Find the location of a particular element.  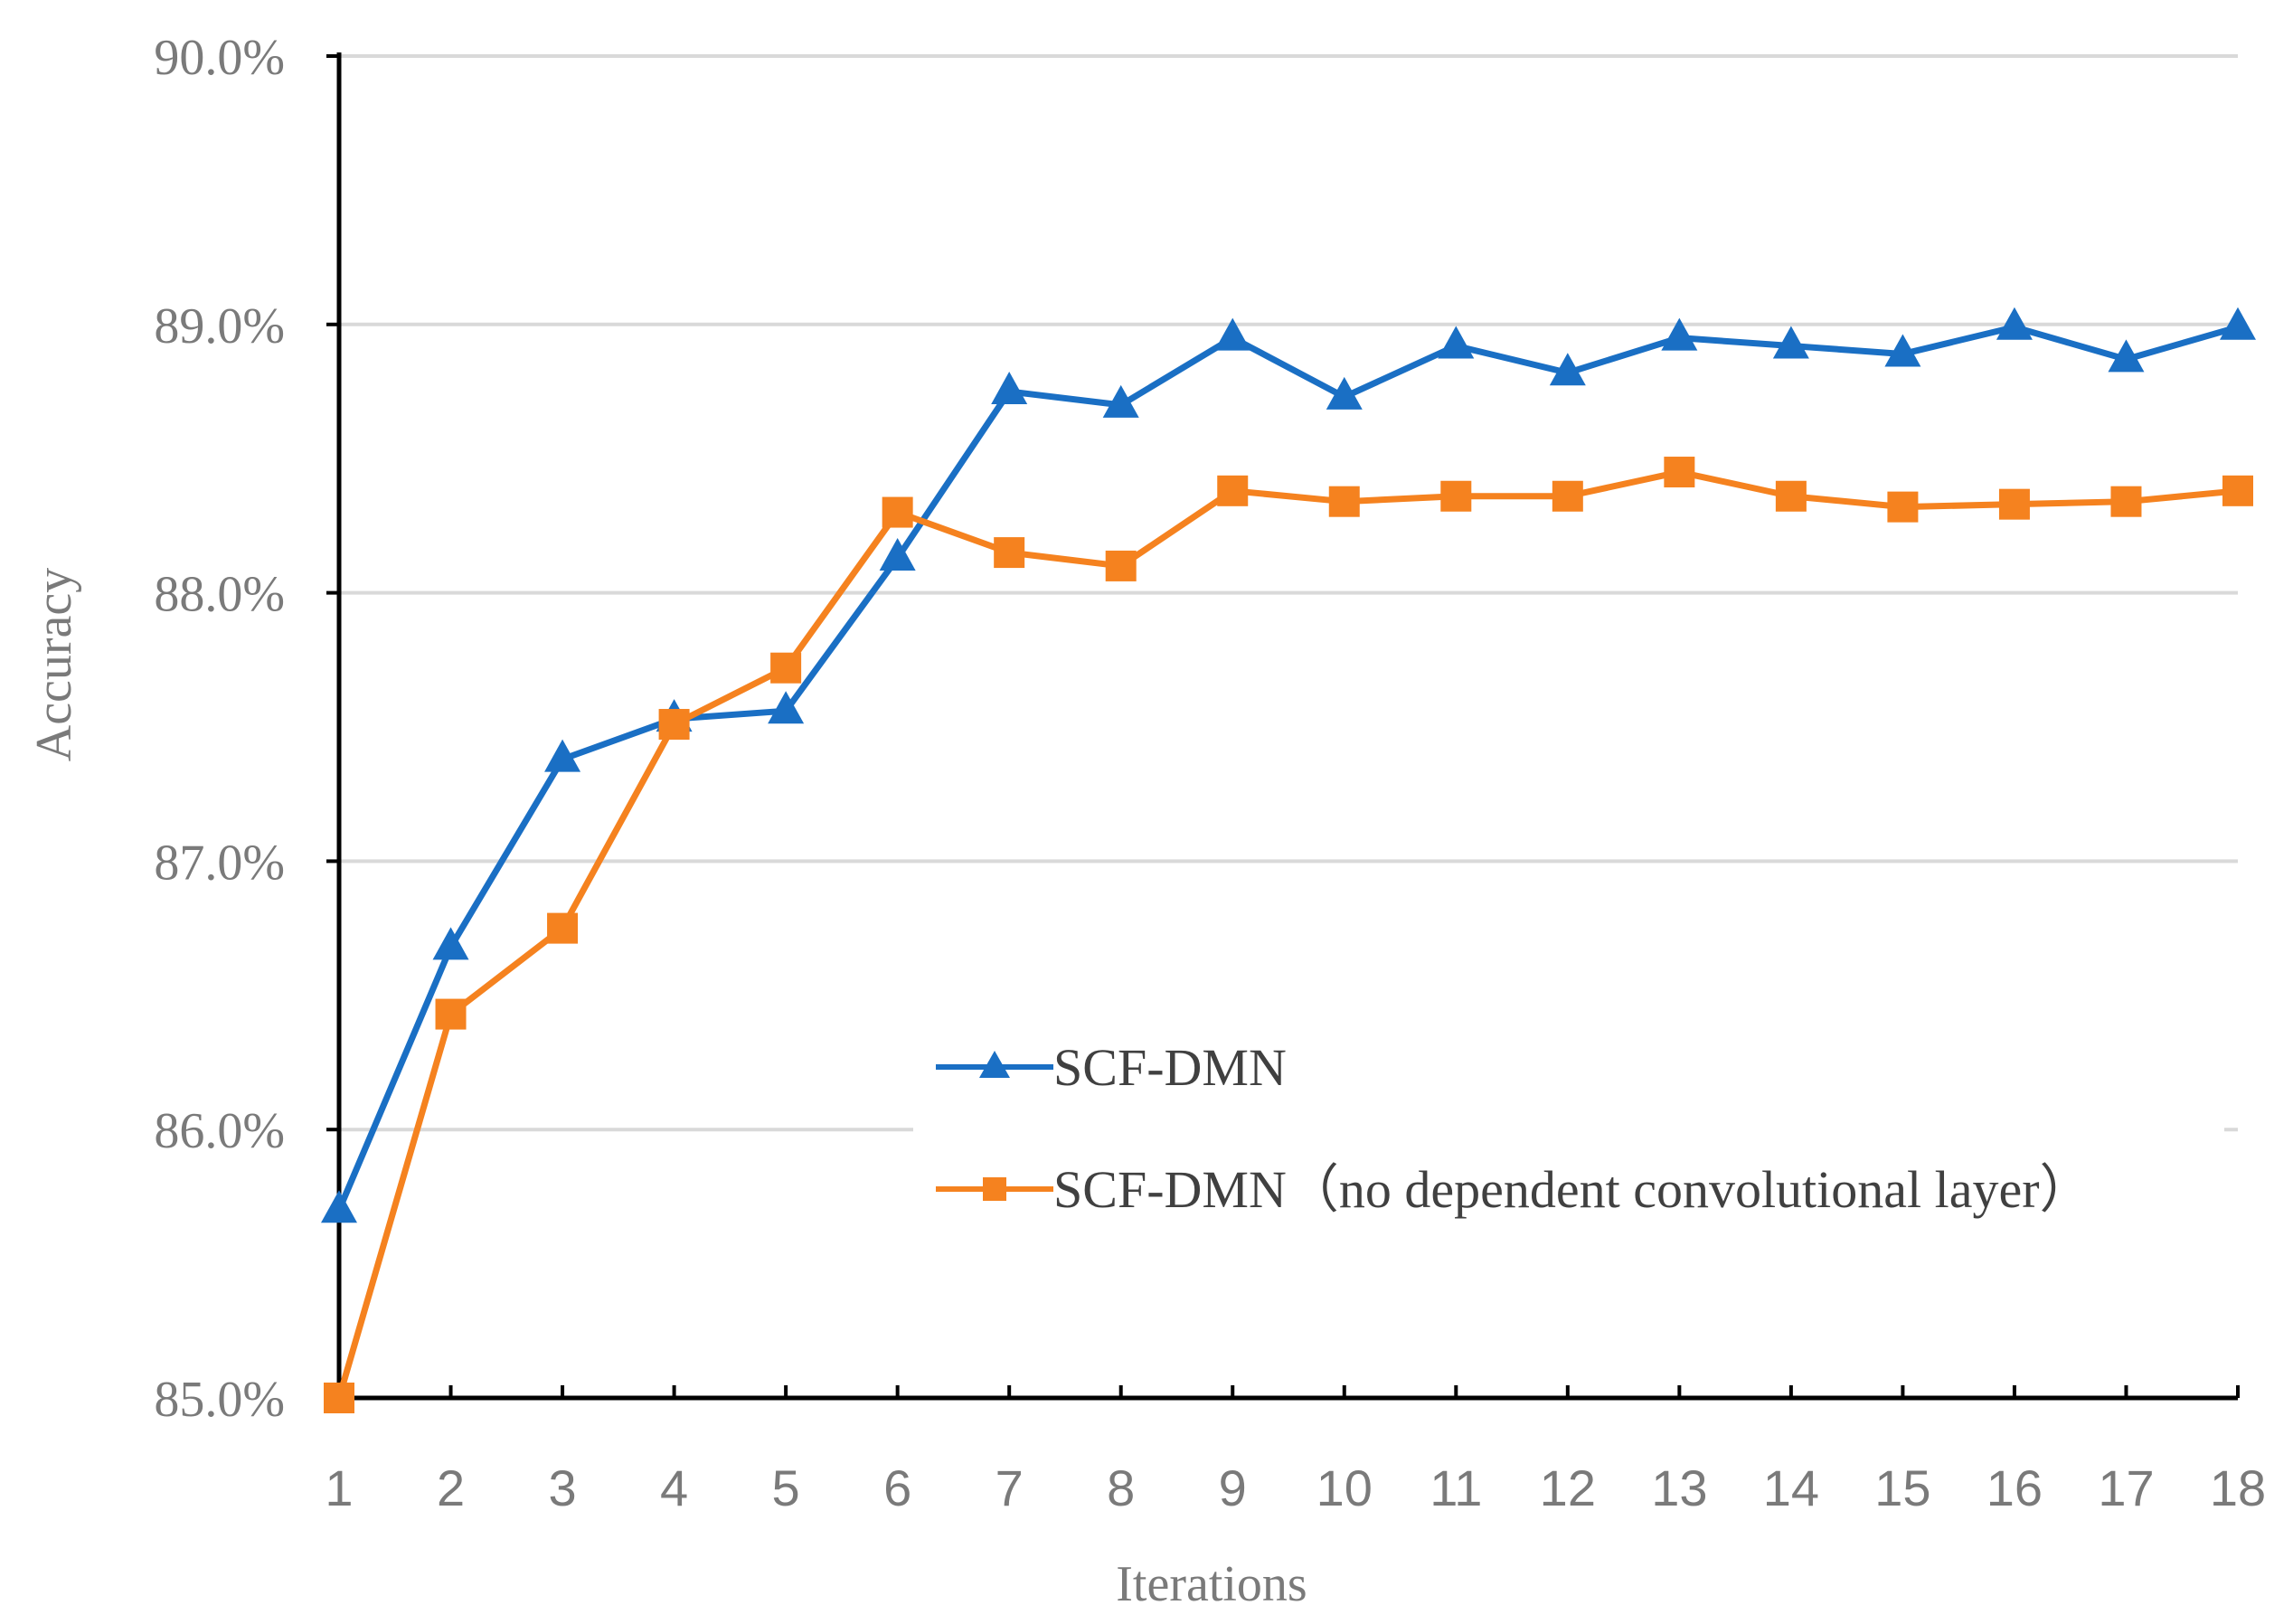

legend-background is located at coordinates (1569, 1140).